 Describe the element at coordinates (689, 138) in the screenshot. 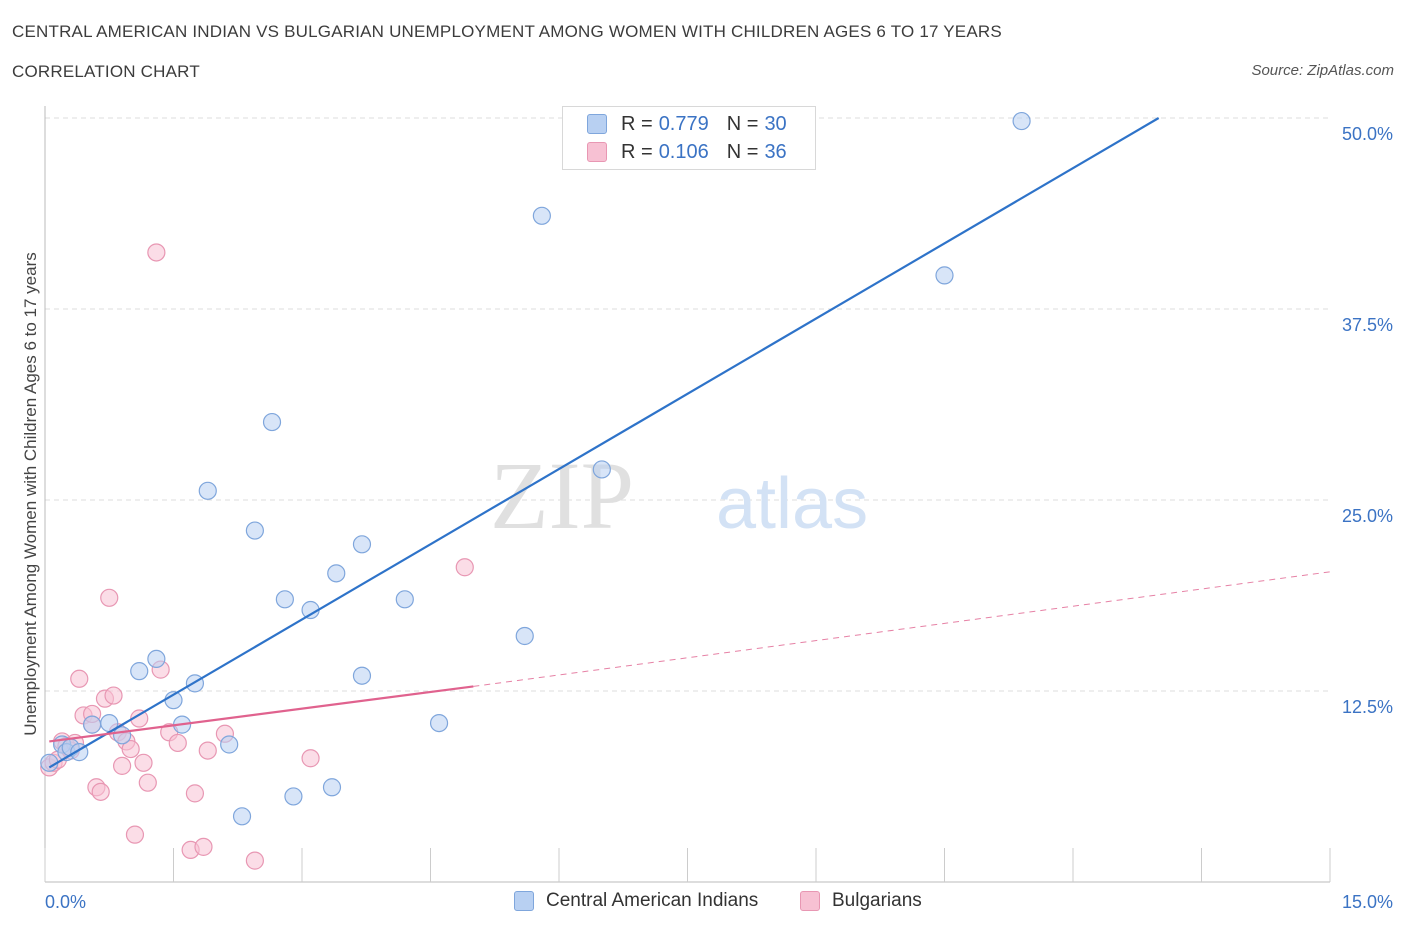

I see `stats-legend: R = 0.779 N = 30 R = 0.106 N = 36` at that location.